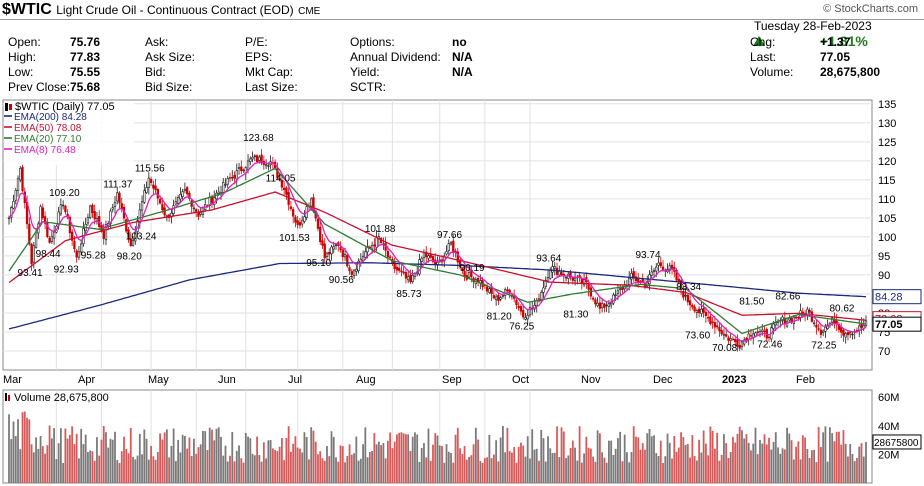  What do you see at coordinates (897, 442) in the screenshot?
I see `volume-tag` at bounding box center [897, 442].